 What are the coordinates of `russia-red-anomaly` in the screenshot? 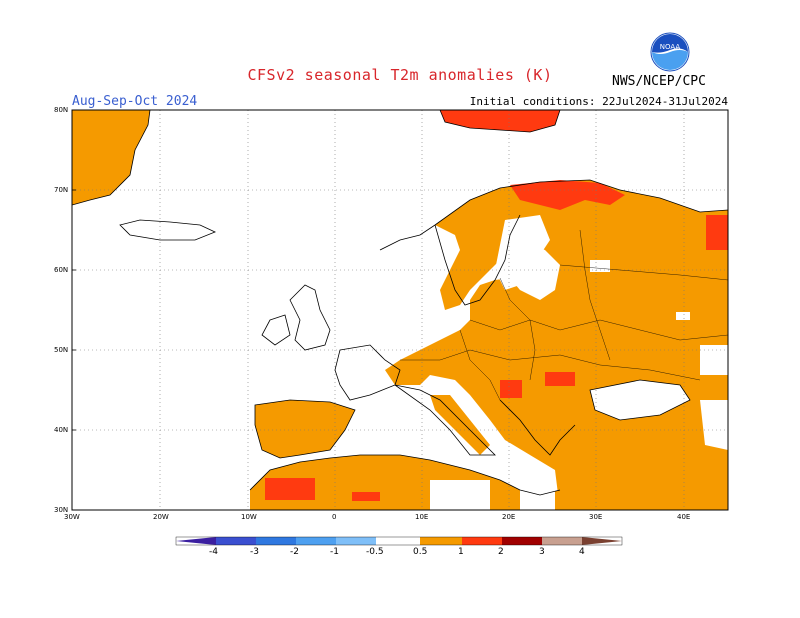 It's located at (717, 232).